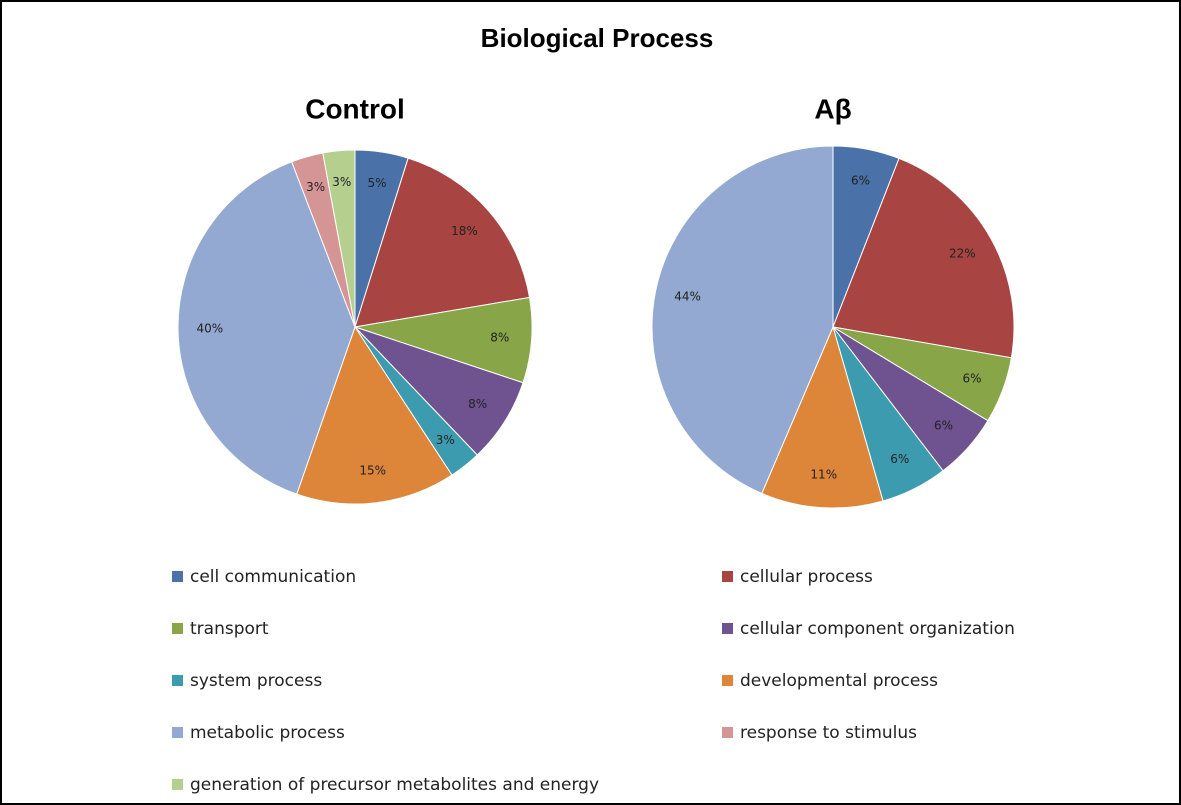  Describe the element at coordinates (839, 681) in the screenshot. I see `legend-label: developmental process` at that location.